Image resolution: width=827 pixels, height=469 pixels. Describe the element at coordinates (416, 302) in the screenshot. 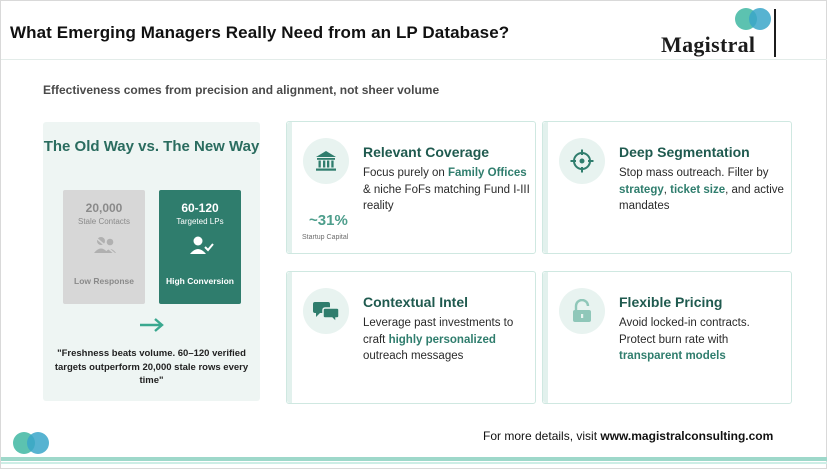

I see `card-title: Contextual Intel` at that location.